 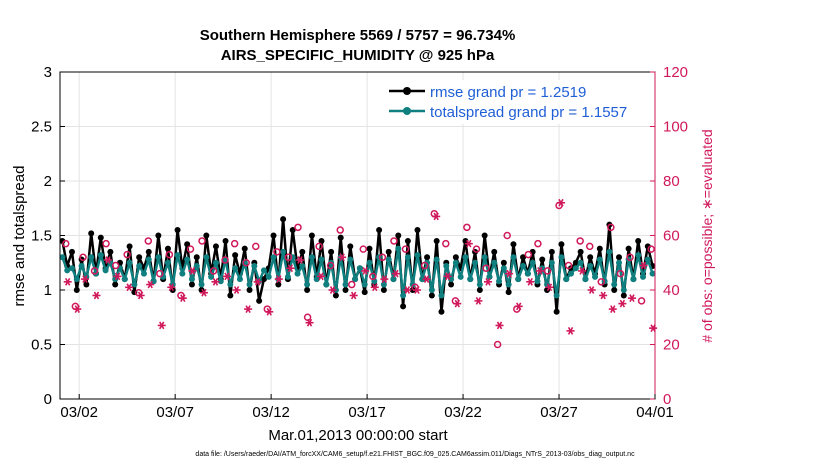 What do you see at coordinates (48, 72) in the screenshot?
I see `y-tick-label: 3` at bounding box center [48, 72].